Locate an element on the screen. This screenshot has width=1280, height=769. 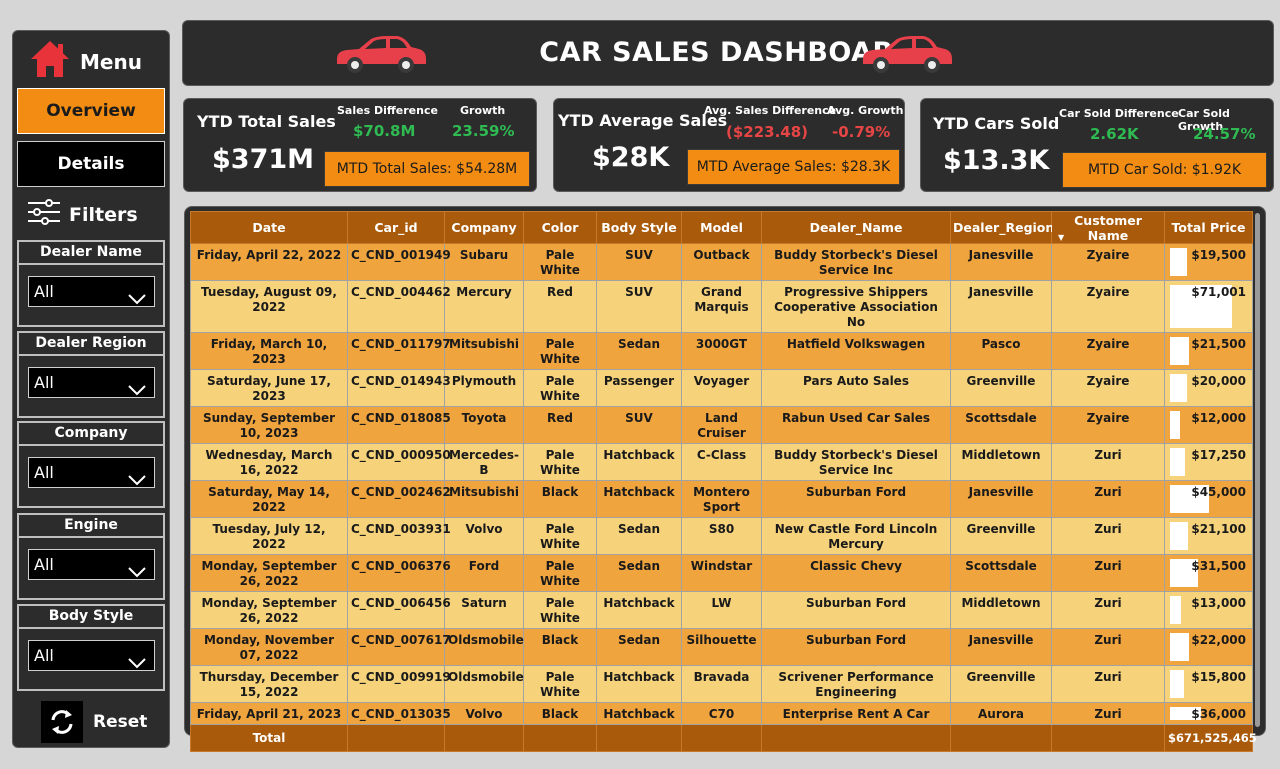
chevron-down-icon is located at coordinates (137, 300).